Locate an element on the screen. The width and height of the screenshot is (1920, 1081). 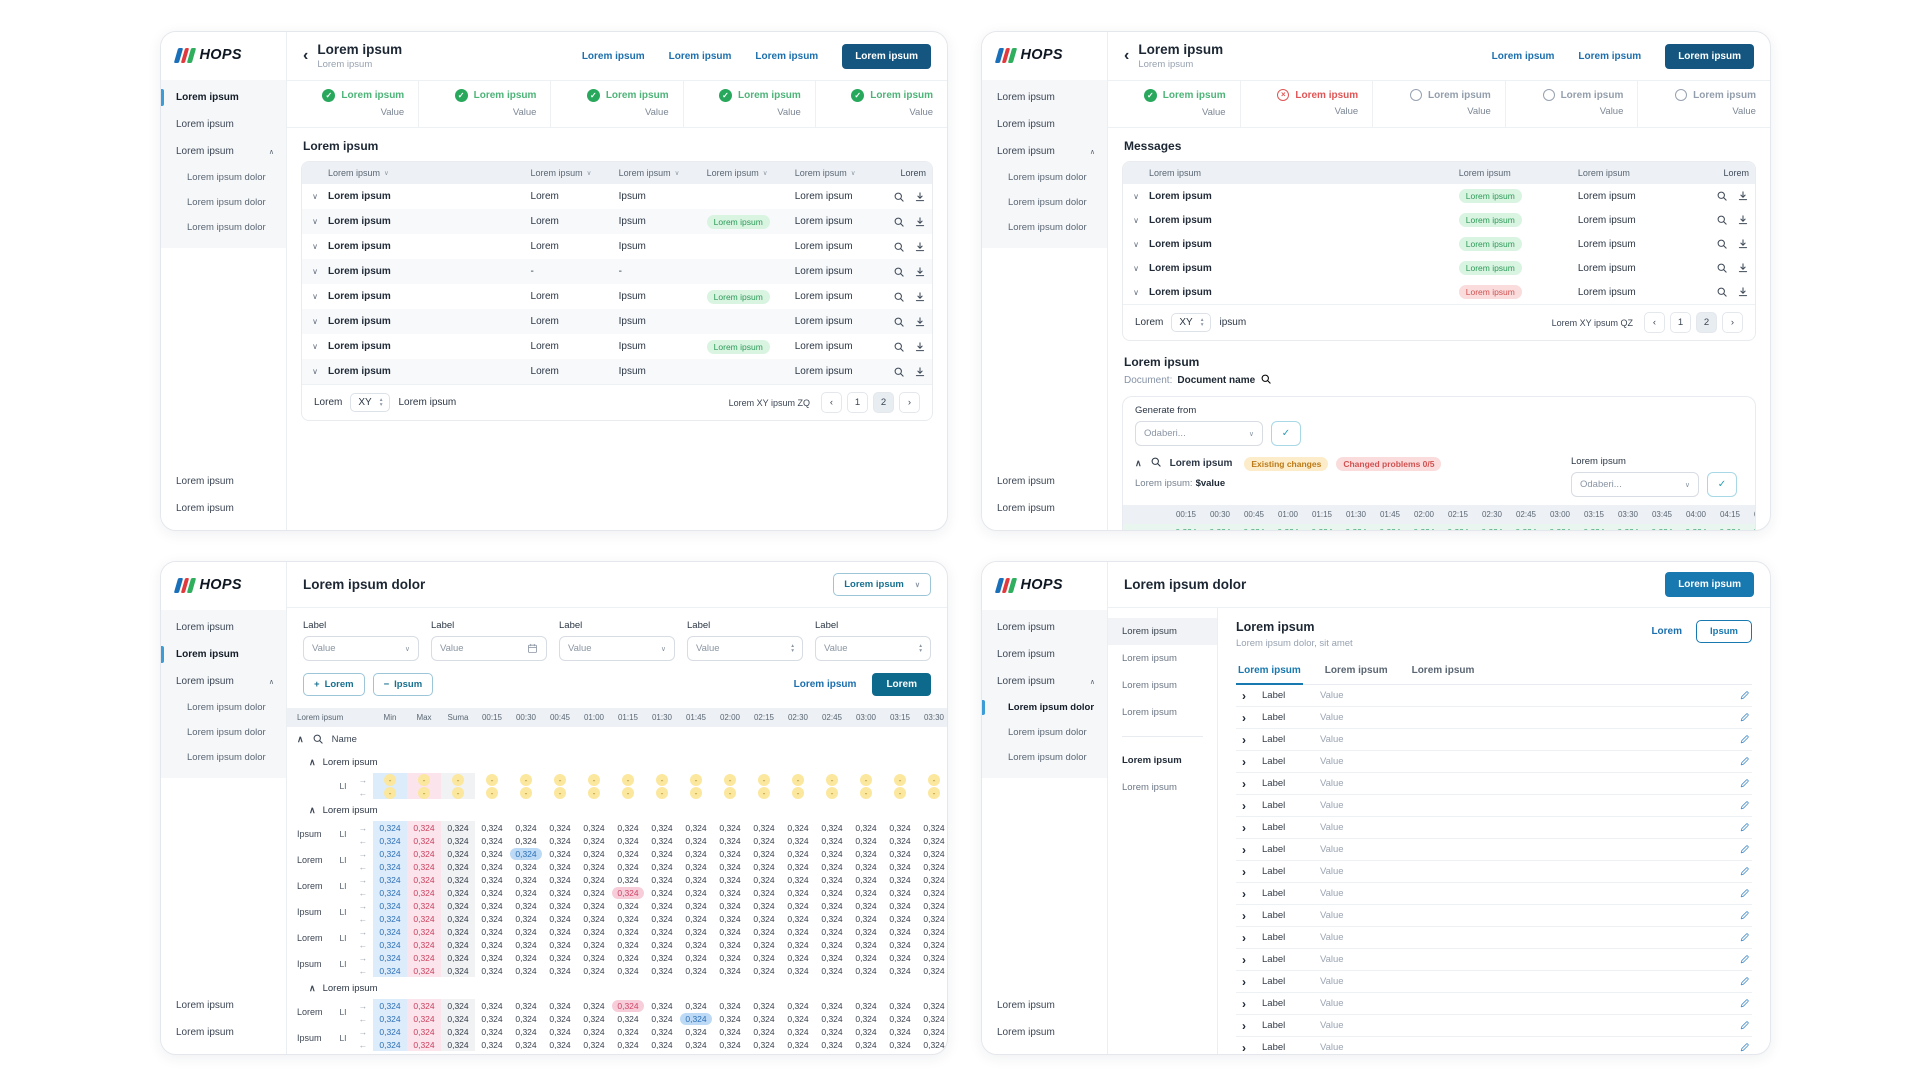
detail-link: Lorem is located at coordinates (1667, 631).